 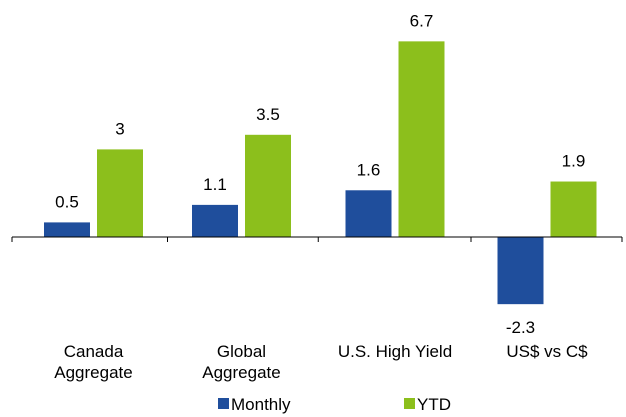 What do you see at coordinates (317, 239) in the screenshot?
I see `axis-layer` at bounding box center [317, 239].